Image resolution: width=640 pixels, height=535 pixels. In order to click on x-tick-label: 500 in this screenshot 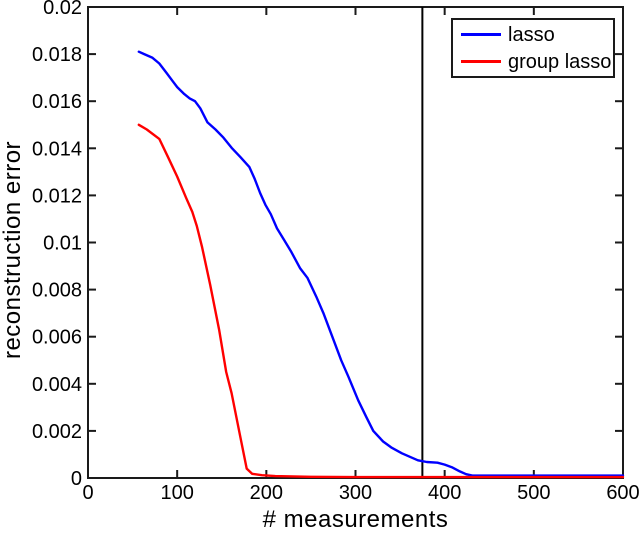, I will do `click(533, 493)`.